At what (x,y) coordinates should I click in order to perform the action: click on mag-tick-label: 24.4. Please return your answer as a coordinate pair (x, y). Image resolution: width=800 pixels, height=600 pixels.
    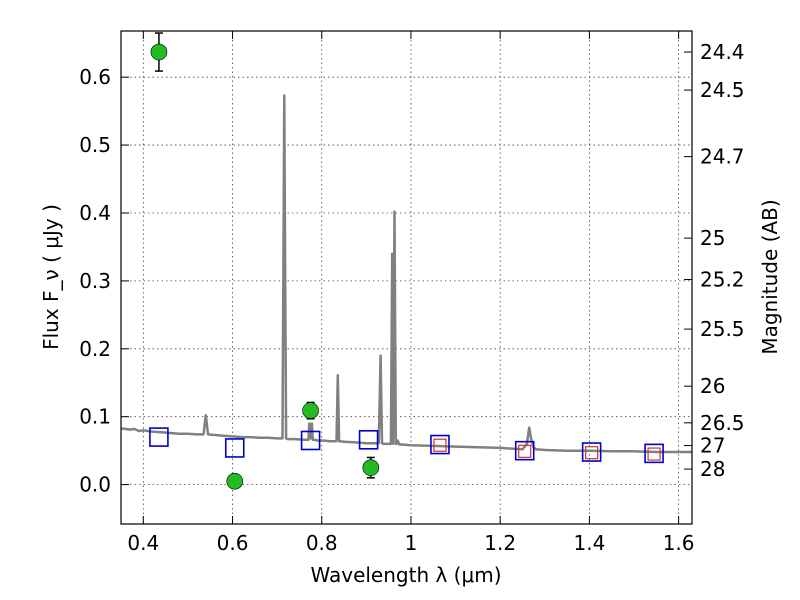
    Looking at the image, I should click on (722, 52).